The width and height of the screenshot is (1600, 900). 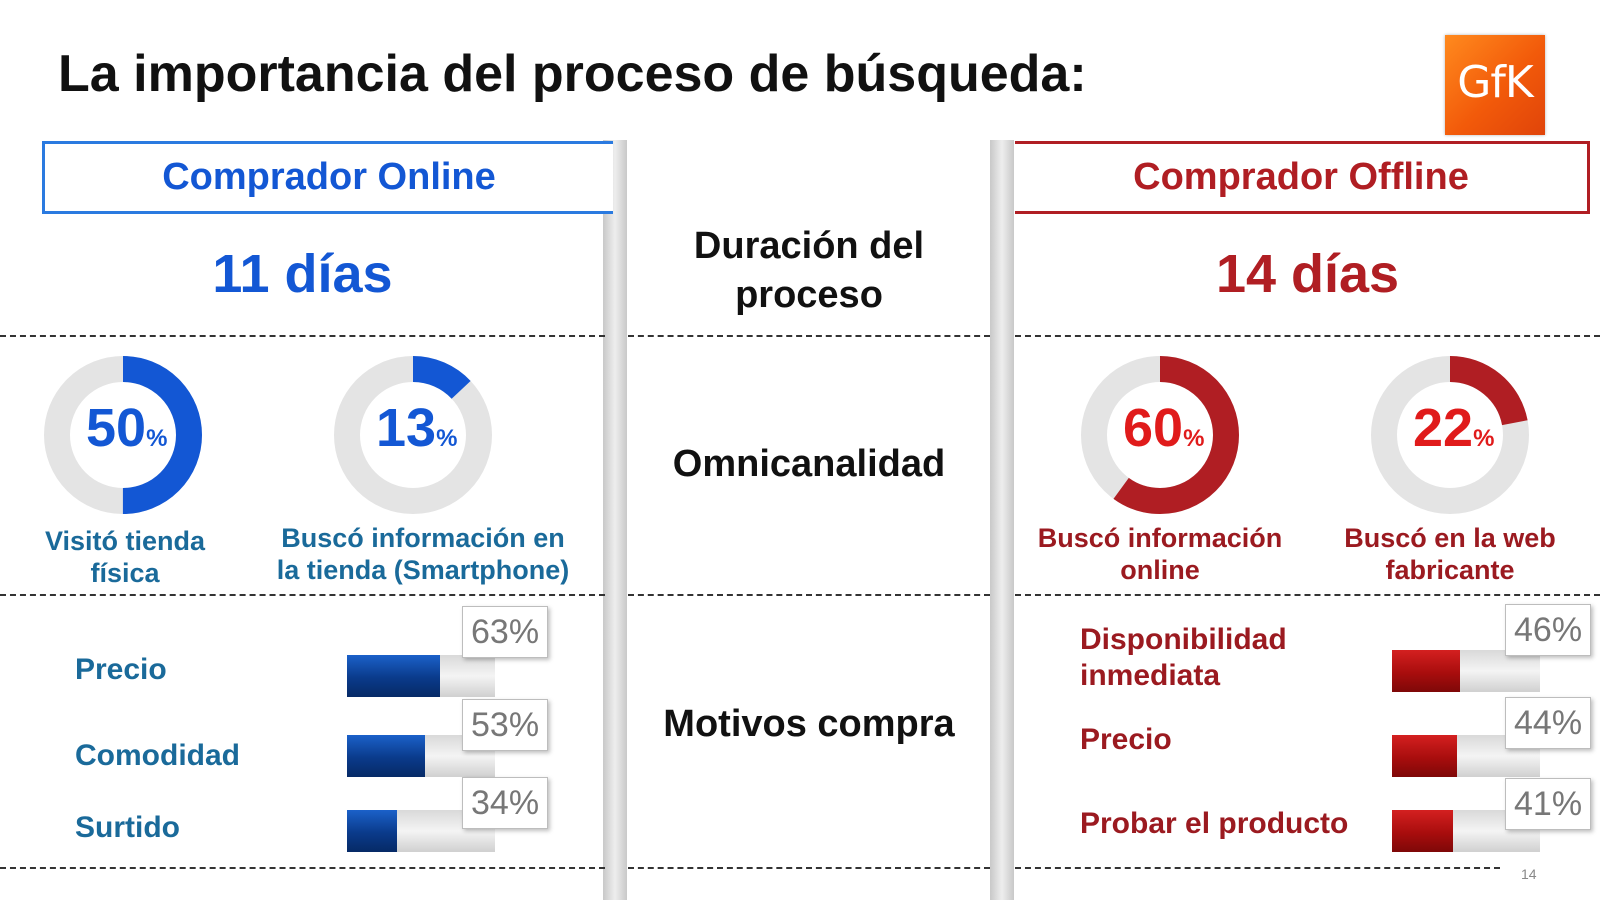 I want to click on logo-text: GfK, so click(x=1495, y=82).